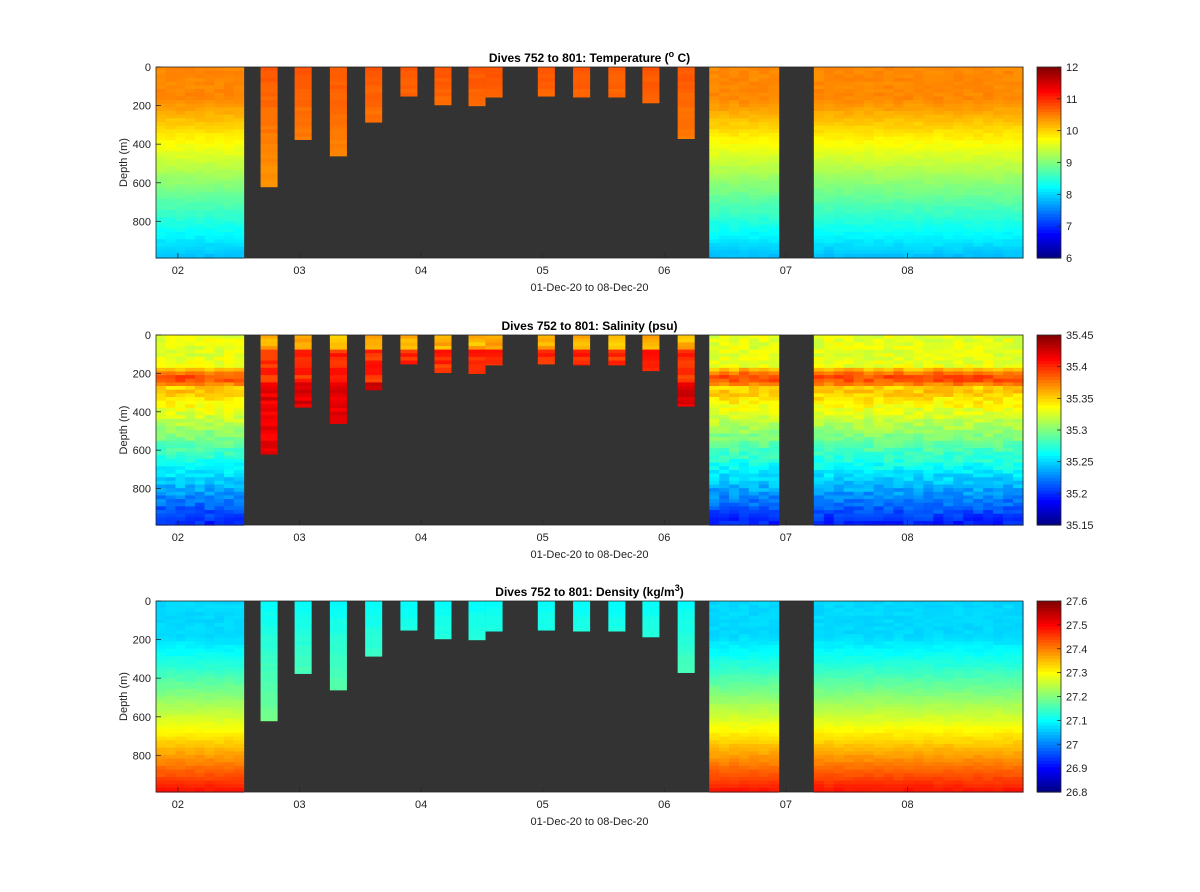  Describe the element at coordinates (142, 451) in the screenshot. I see `y-tick-label: 600` at that location.